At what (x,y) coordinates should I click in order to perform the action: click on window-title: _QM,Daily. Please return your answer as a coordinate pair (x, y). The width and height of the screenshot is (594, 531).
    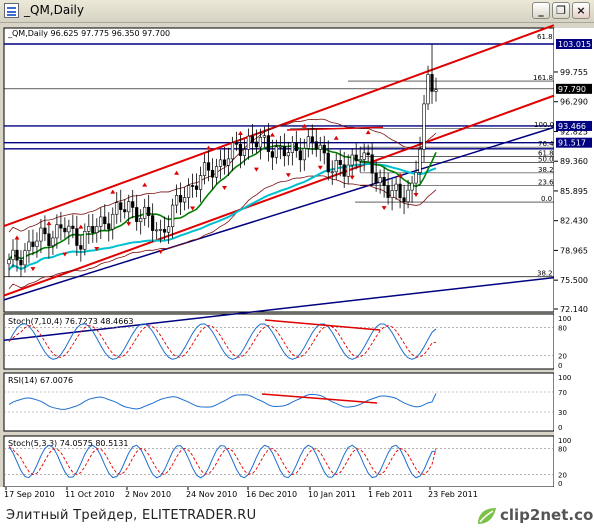
    Looking at the image, I should click on (54, 10).